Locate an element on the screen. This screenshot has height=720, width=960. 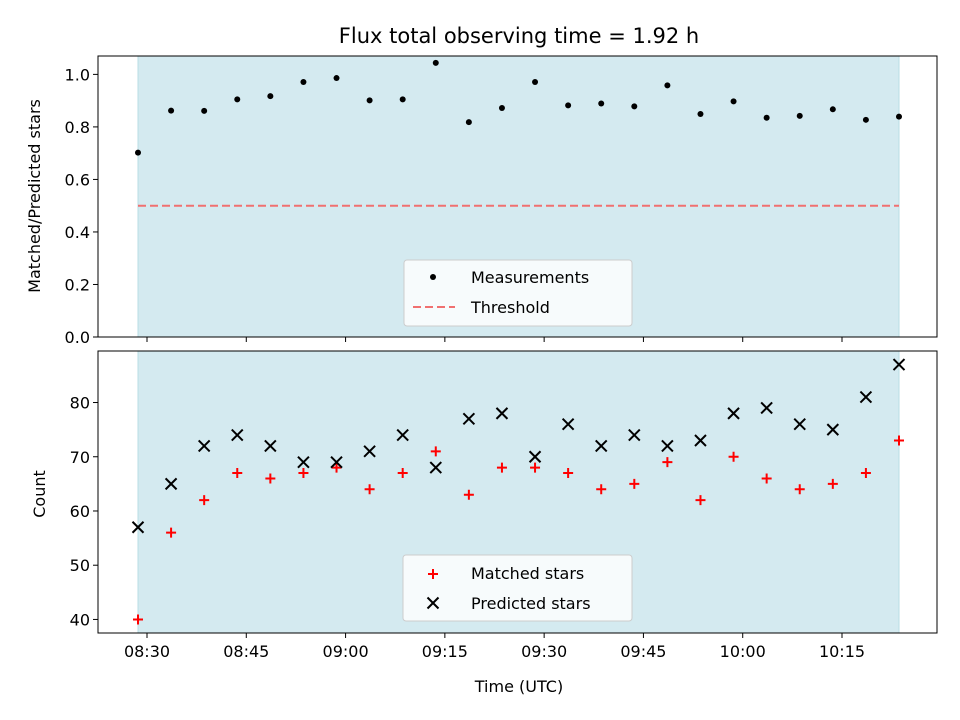
ratio-ytick-label: 0.0 is located at coordinates (77, 337).